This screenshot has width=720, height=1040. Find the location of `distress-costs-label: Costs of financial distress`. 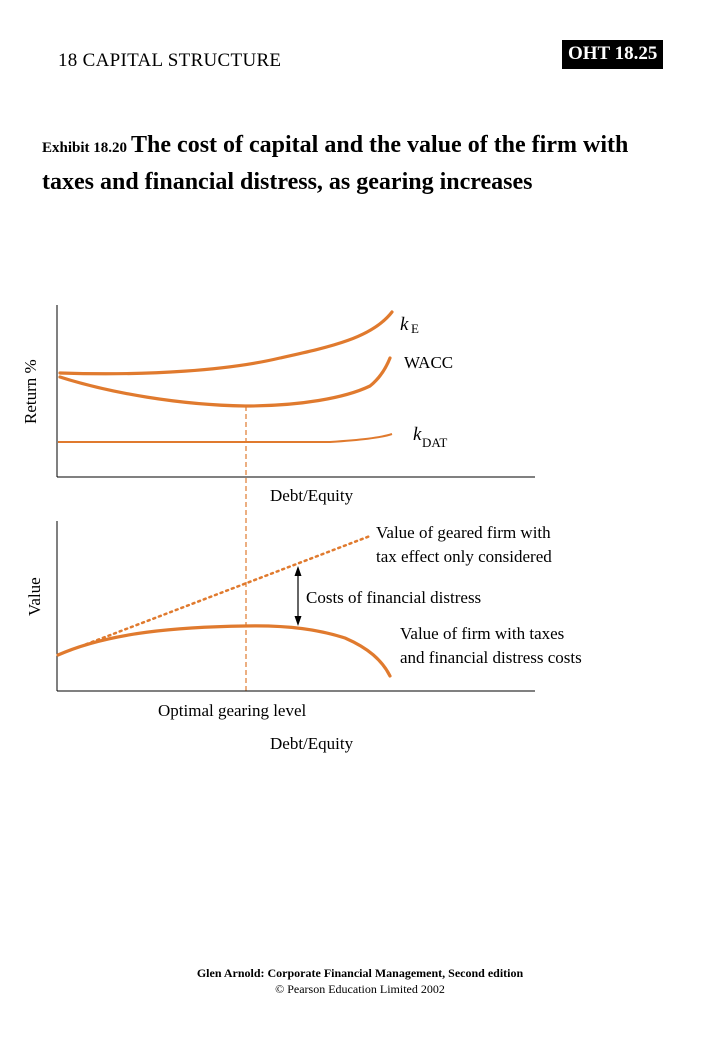

distress-costs-label: Costs of financial distress is located at coordinates (393, 597).